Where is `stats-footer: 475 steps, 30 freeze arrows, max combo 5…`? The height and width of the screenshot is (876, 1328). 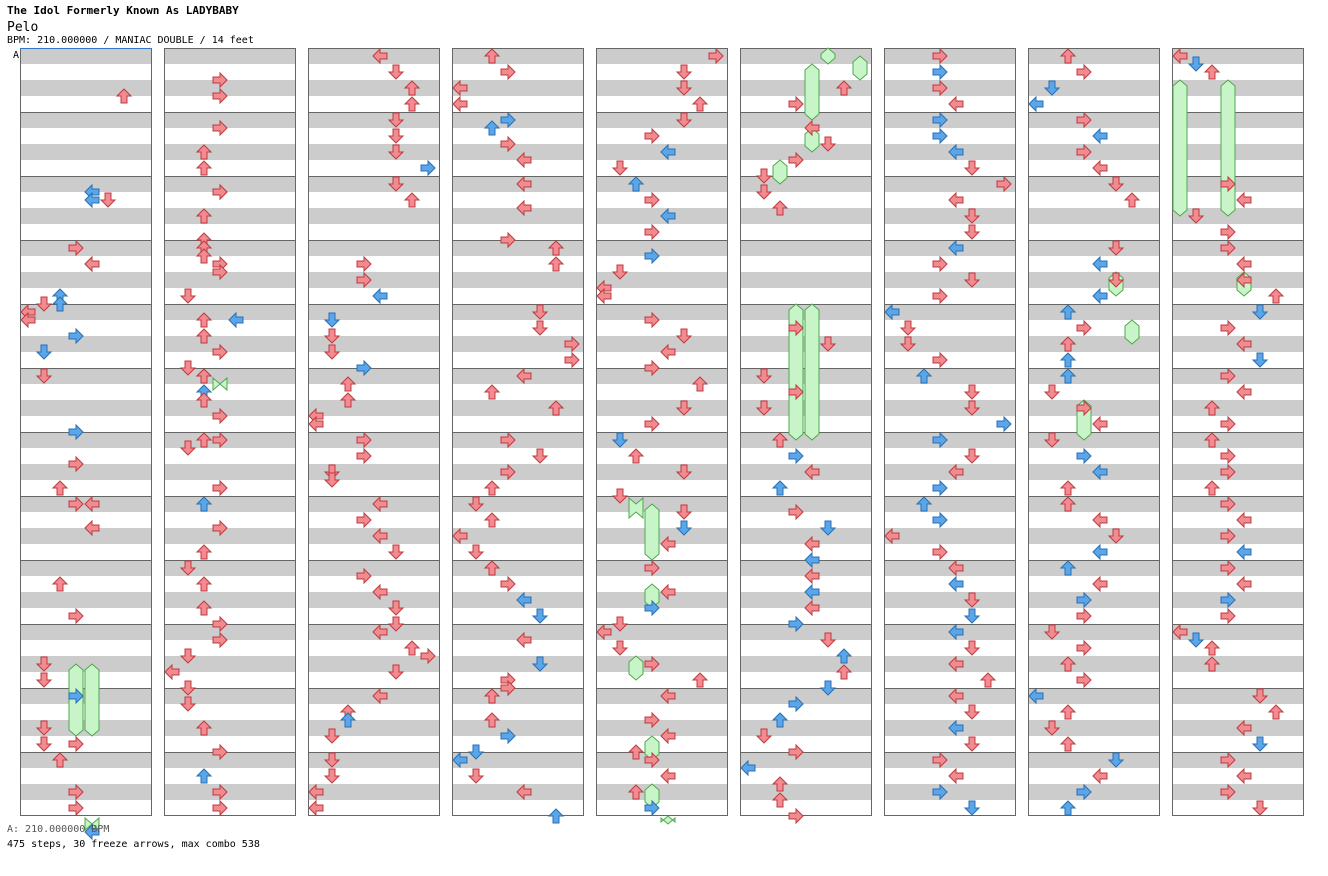 stats-footer: 475 steps, 30 freeze arrows, max combo 5… is located at coordinates (133, 844).